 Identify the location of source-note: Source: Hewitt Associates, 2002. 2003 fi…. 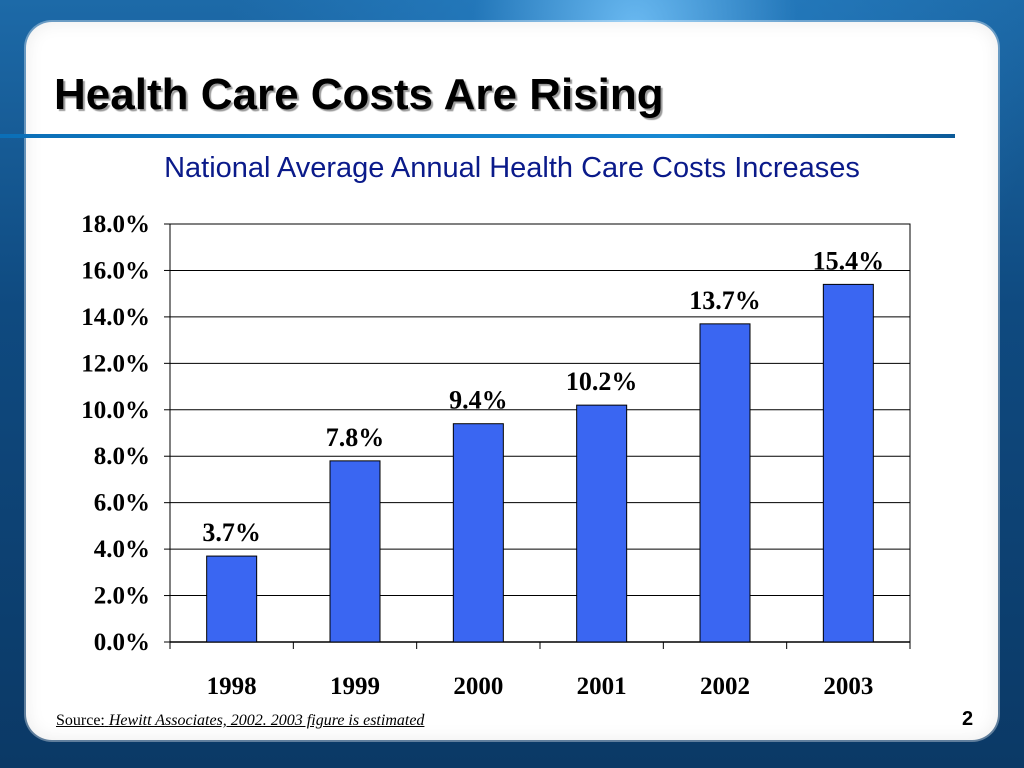
(240, 721).